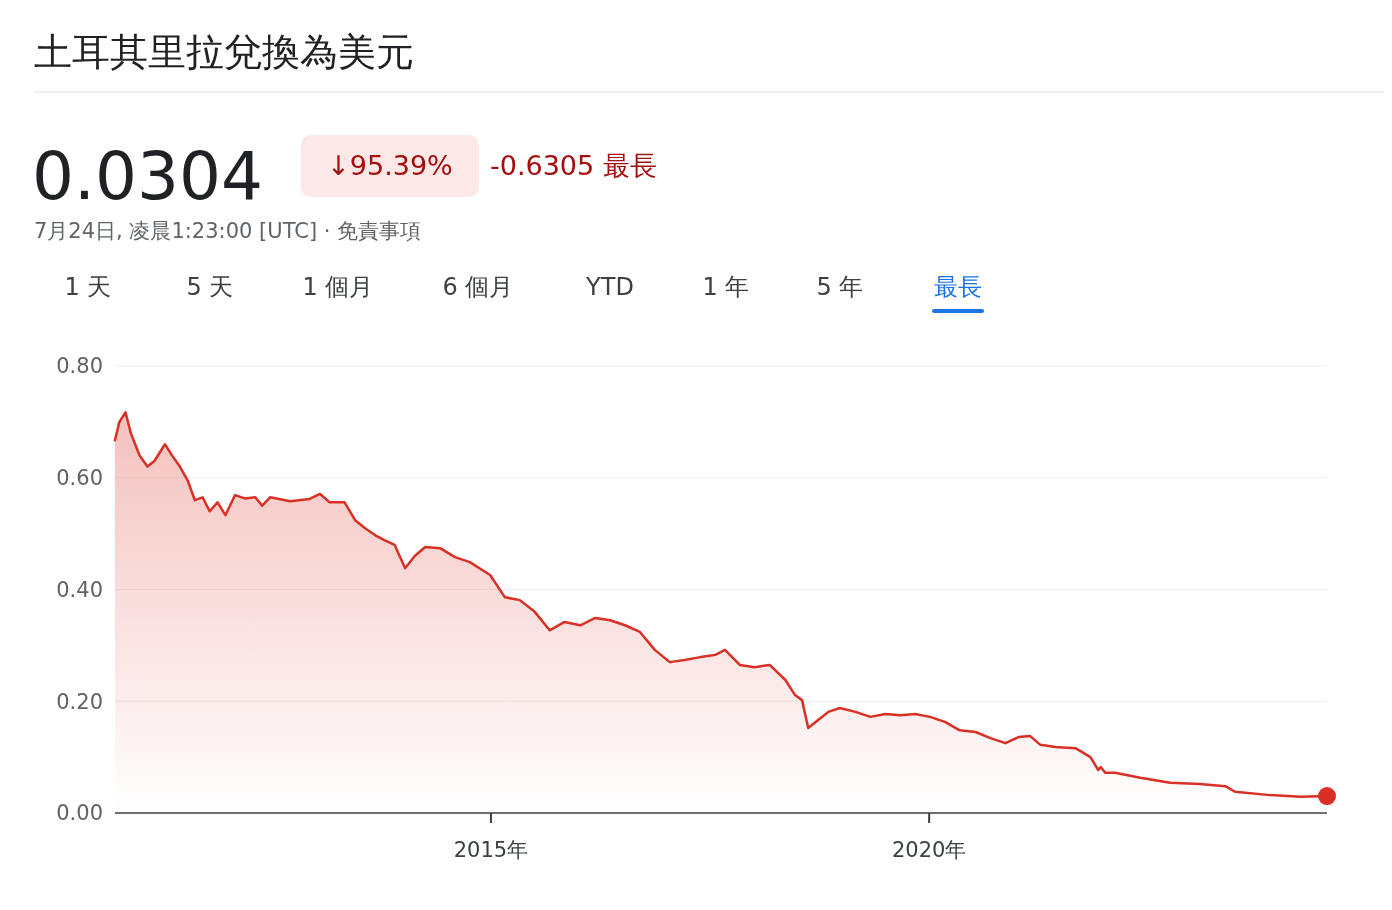  What do you see at coordinates (609, 287) in the screenshot?
I see `text: YTD` at bounding box center [609, 287].